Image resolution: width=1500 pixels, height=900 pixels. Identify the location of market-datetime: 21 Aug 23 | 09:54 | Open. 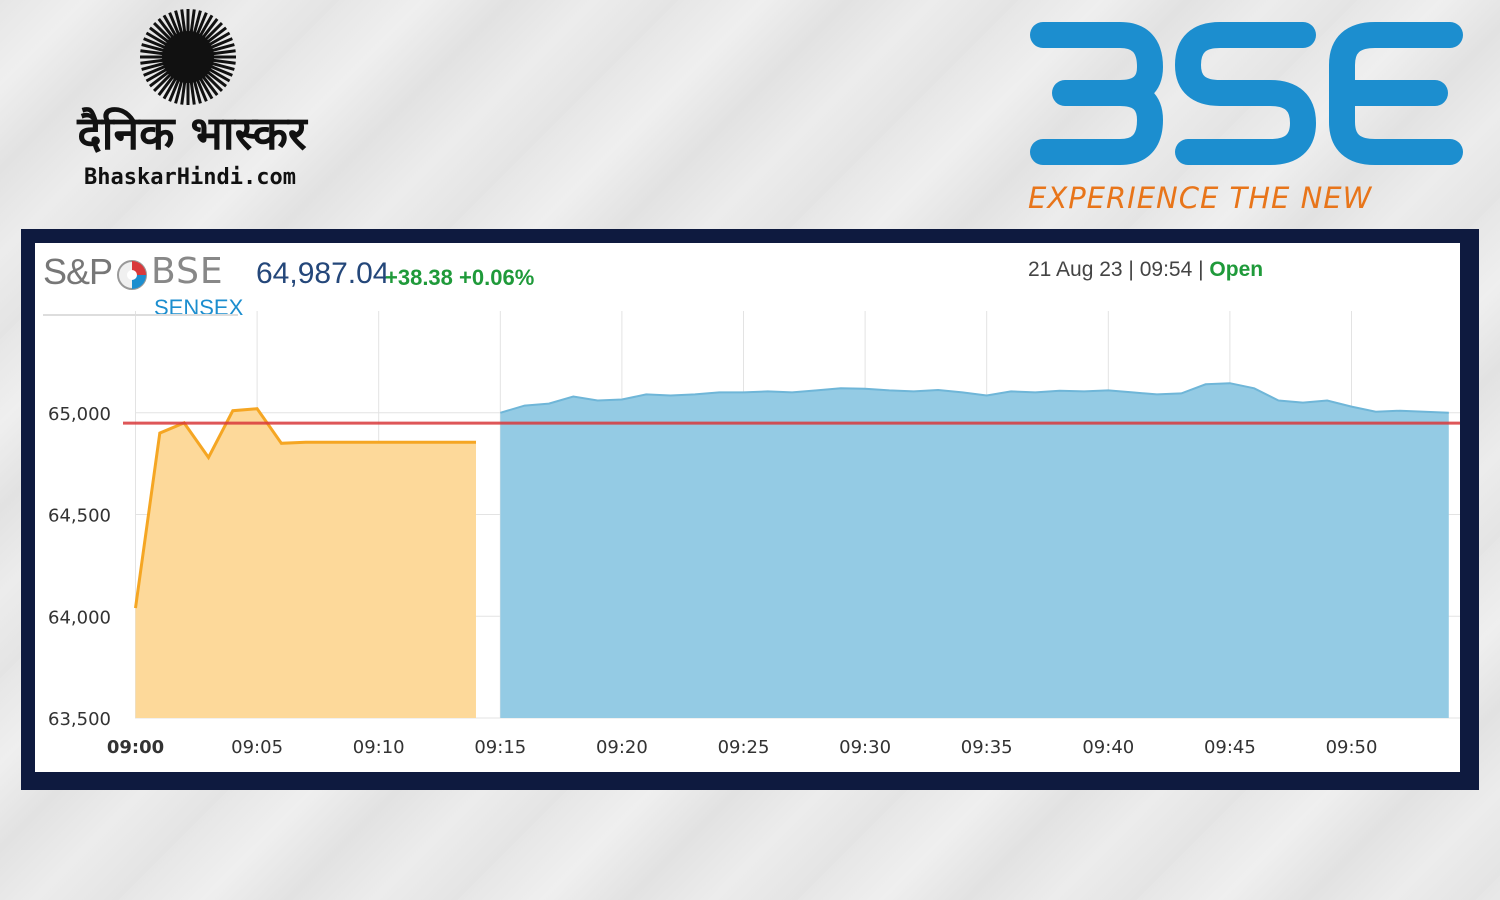
(1145, 270).